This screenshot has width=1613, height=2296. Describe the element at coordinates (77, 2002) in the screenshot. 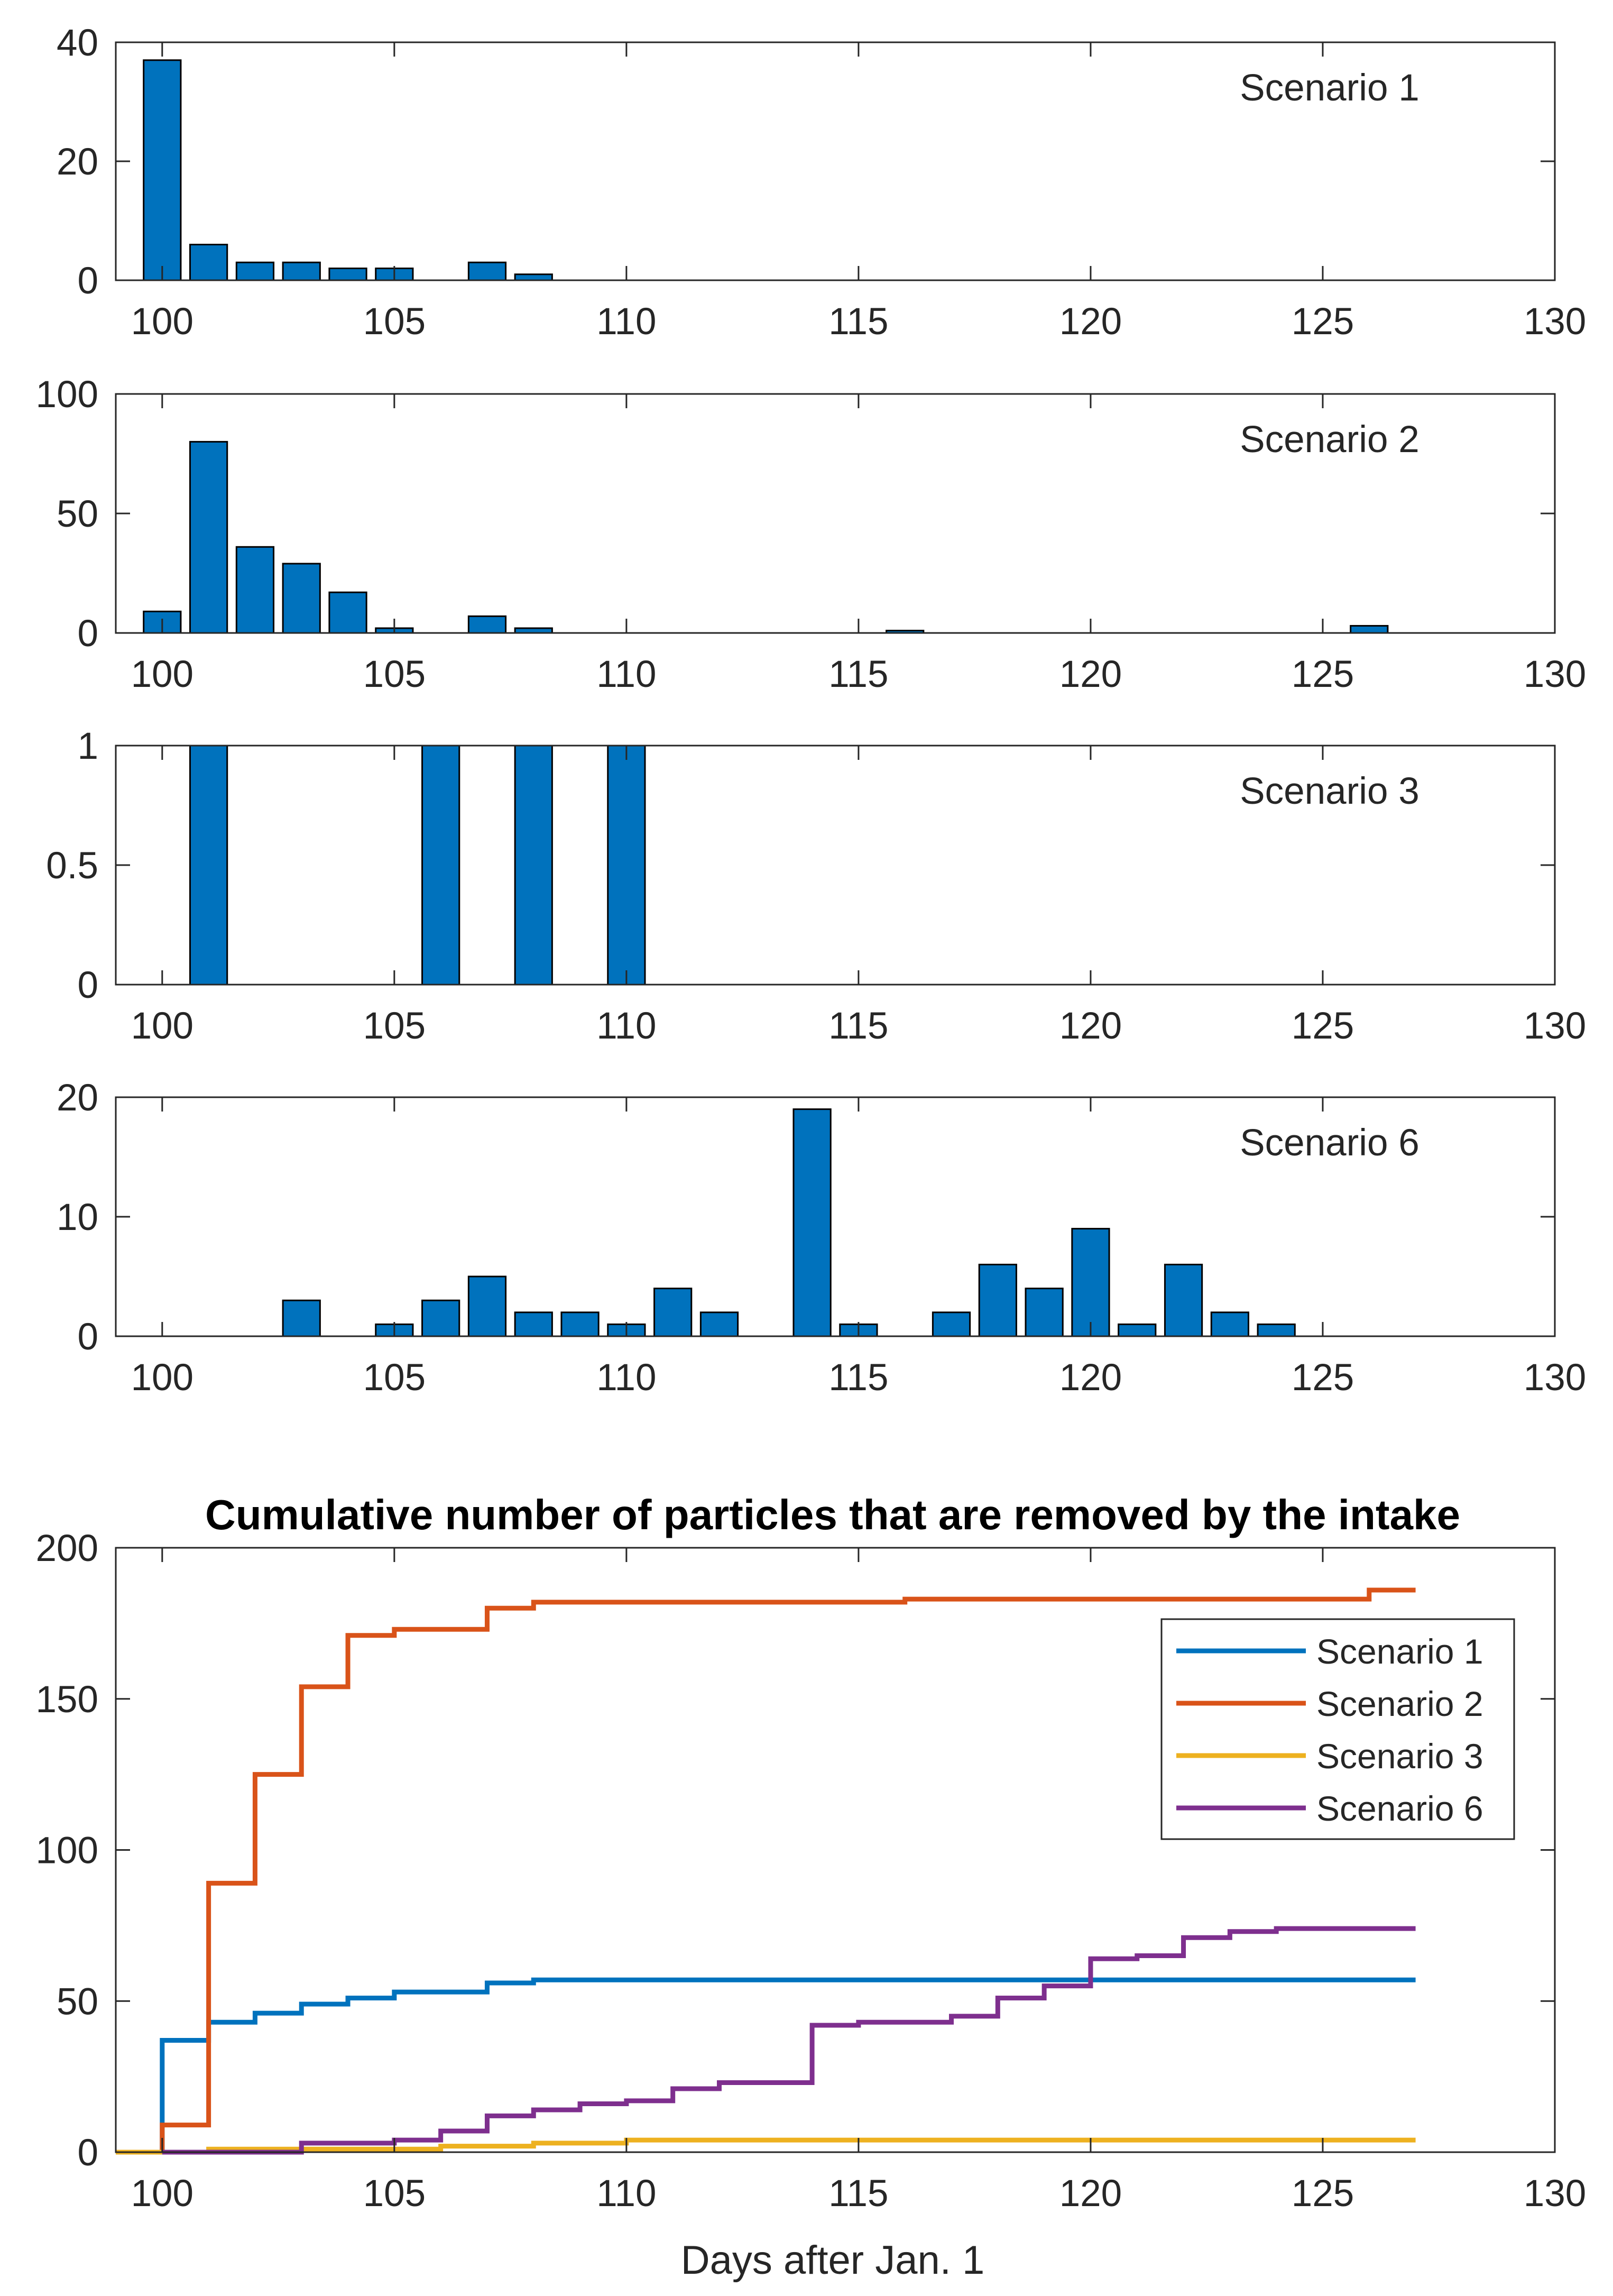

I see `y-tick-label: 50` at that location.